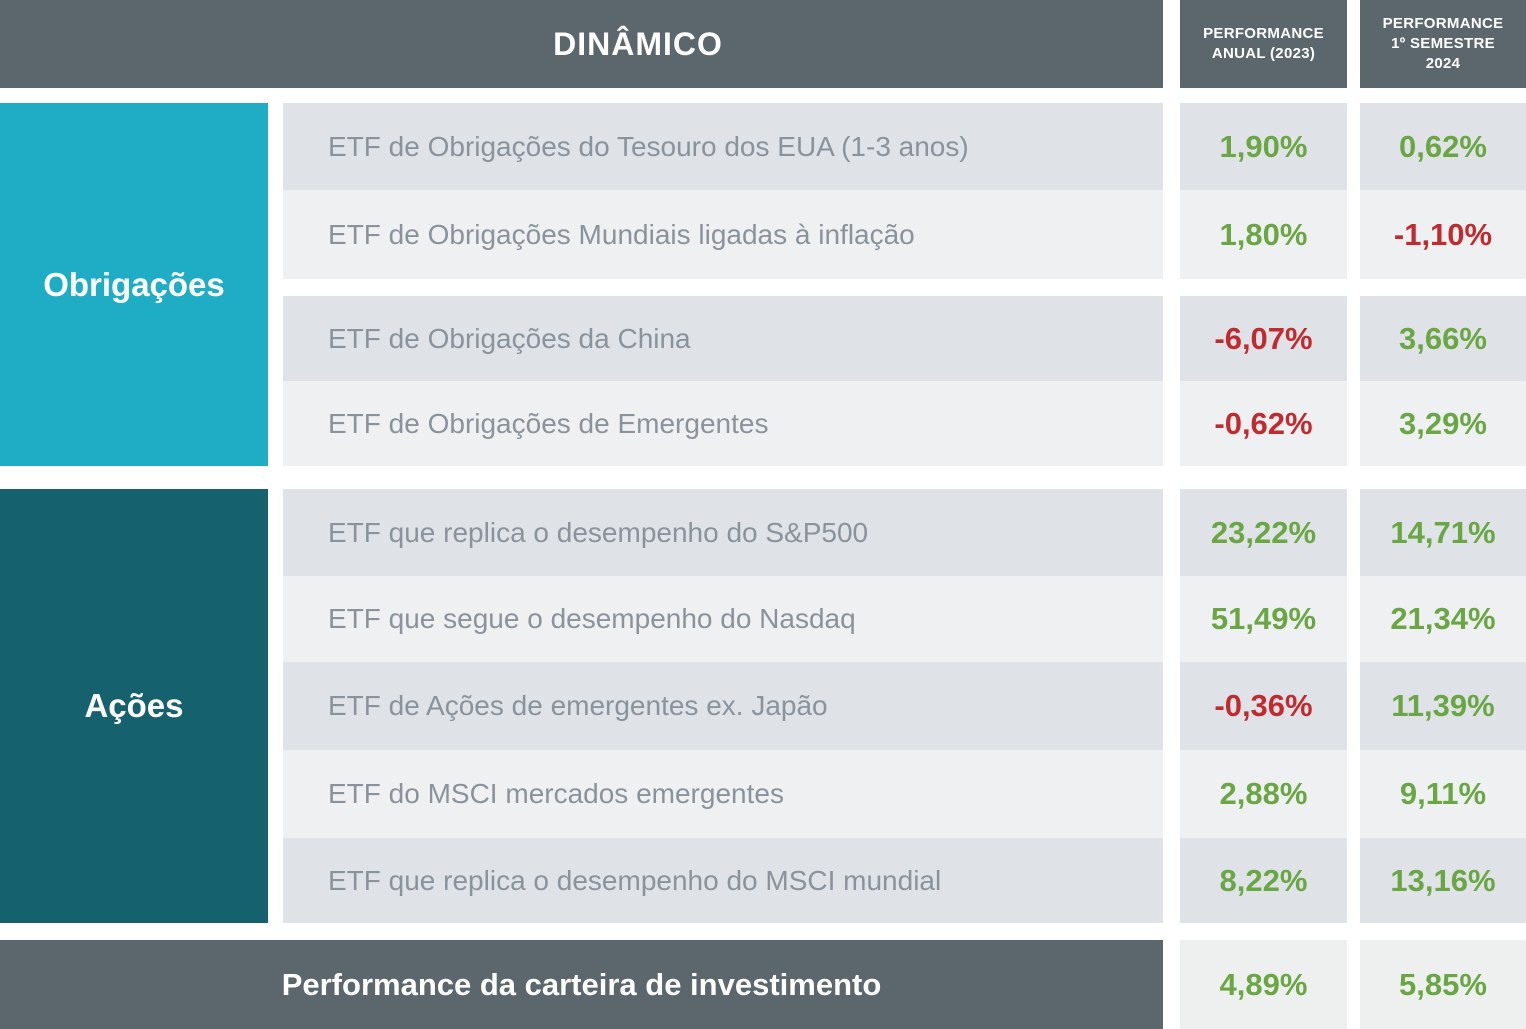 The image size is (1526, 1029). Describe the element at coordinates (723, 794) in the screenshot. I see `etf-name: ETF do MSCI mercados emergentes` at that location.